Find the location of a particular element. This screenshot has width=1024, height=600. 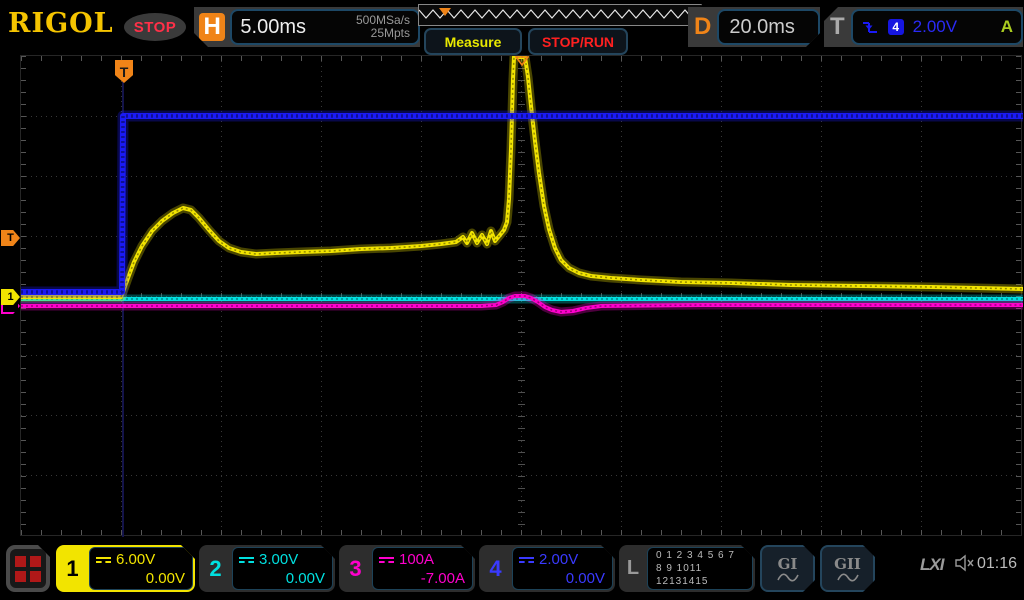

ch3-trace is located at coordinates (522, 304).